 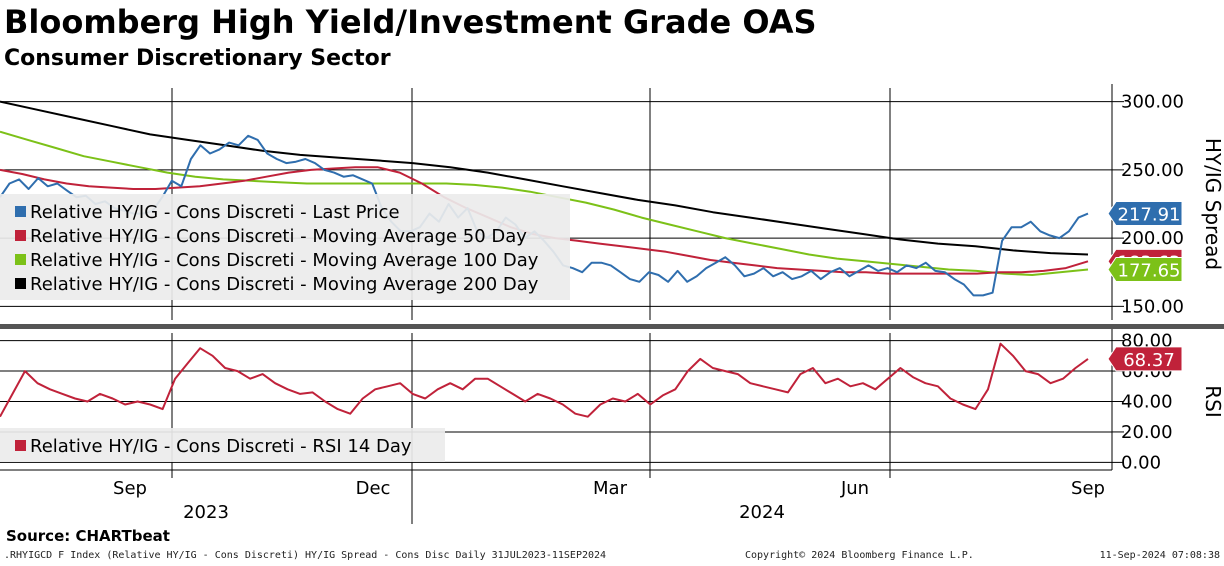 What do you see at coordinates (1152, 170) in the screenshot?
I see `y-tick-label: 250.00` at bounding box center [1152, 170].